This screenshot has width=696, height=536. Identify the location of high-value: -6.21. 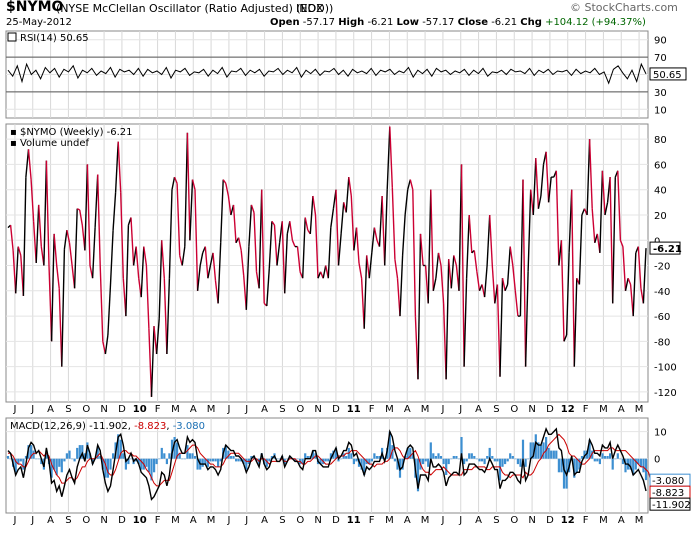
(380, 22).